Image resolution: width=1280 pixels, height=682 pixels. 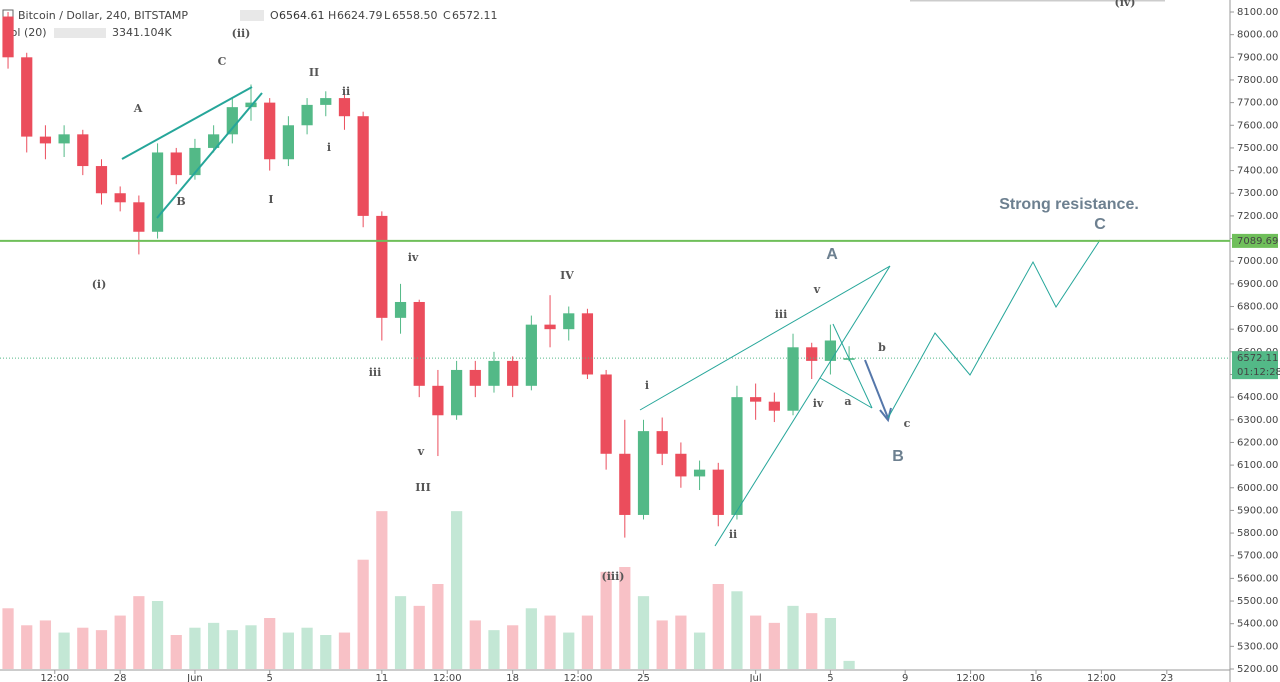 I want to click on wave-label: (ii), so click(x=241, y=33).